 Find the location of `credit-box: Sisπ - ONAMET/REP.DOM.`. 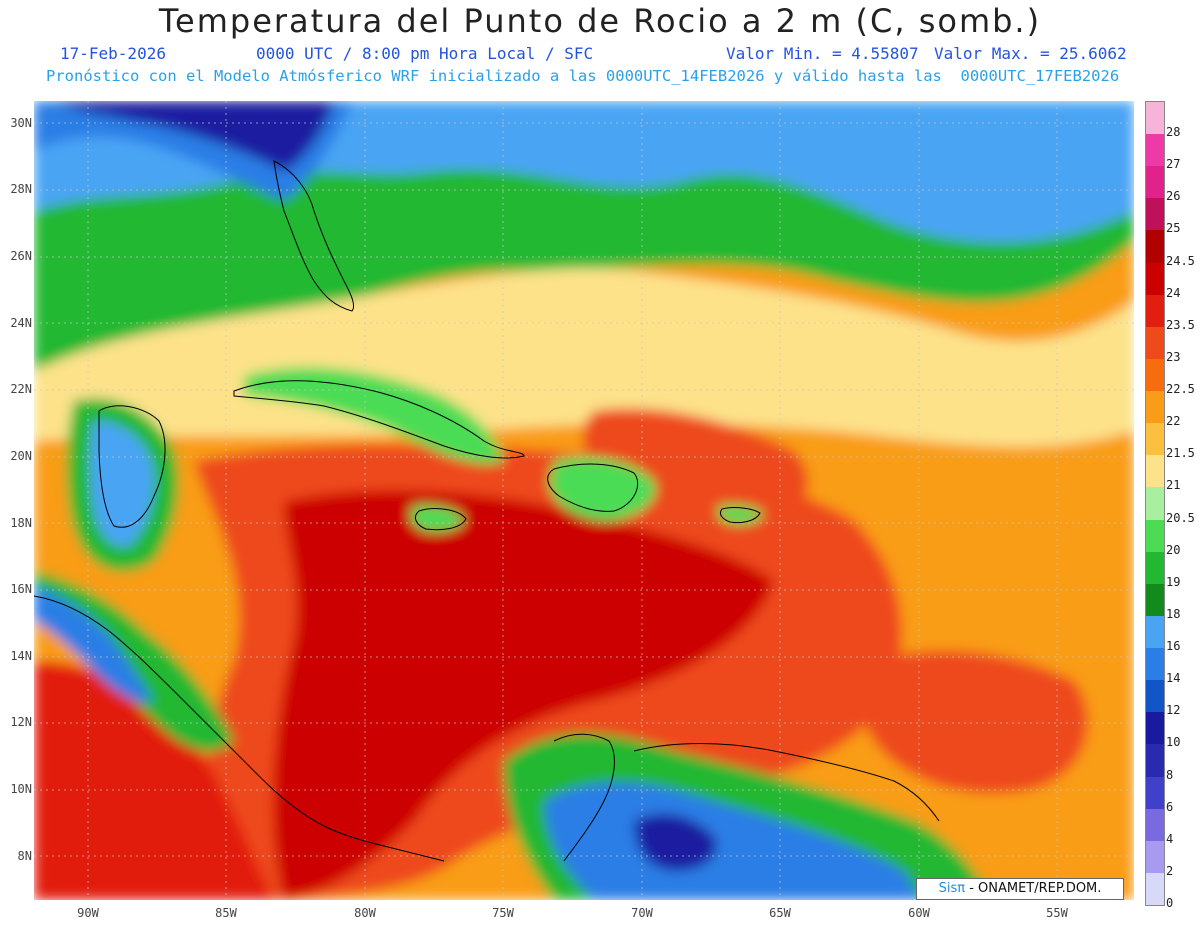

credit-box: Sisπ - ONAMET/REP.DOM. is located at coordinates (1020, 889).